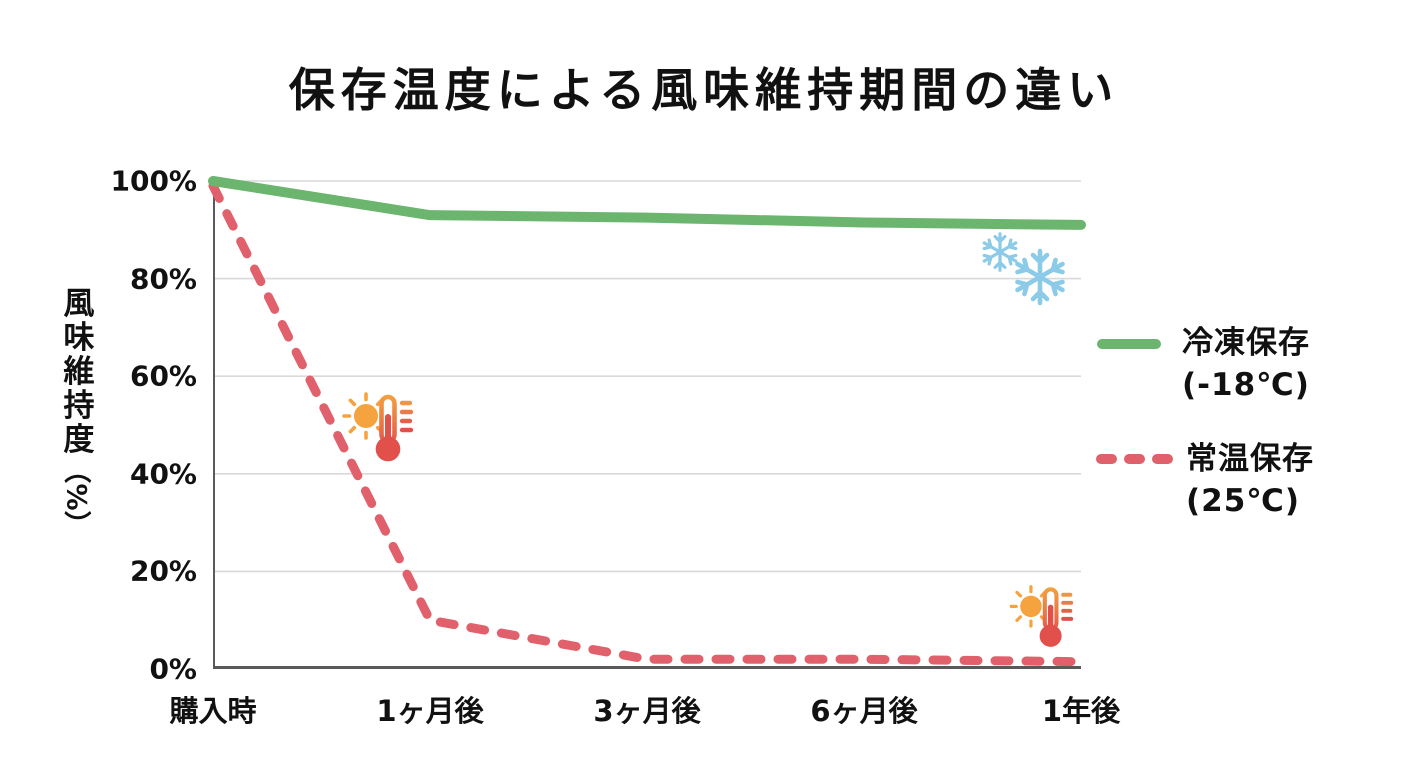  What do you see at coordinates (79, 372) in the screenshot?
I see `y-axis-title-char: 維` at bounding box center [79, 372].